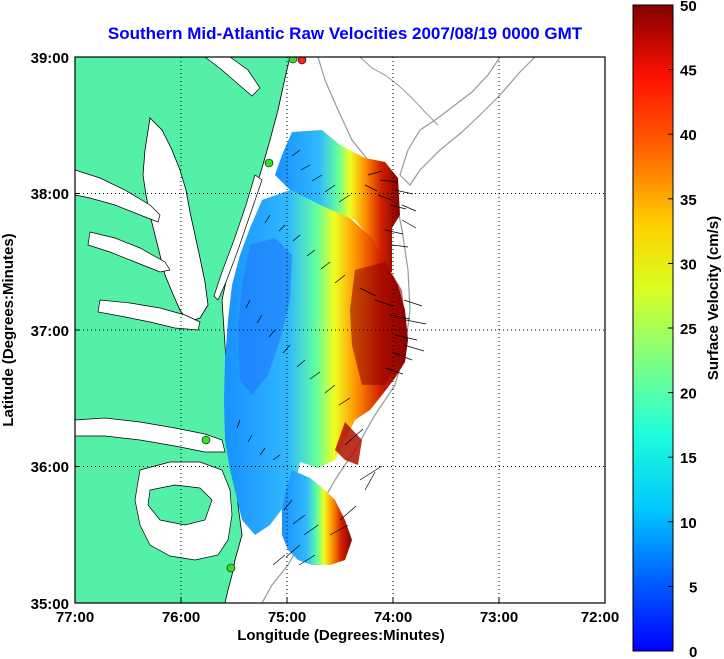 The image size is (724, 659). Describe the element at coordinates (181, 617) in the screenshot. I see `x-tick-label: 76:00` at that location.